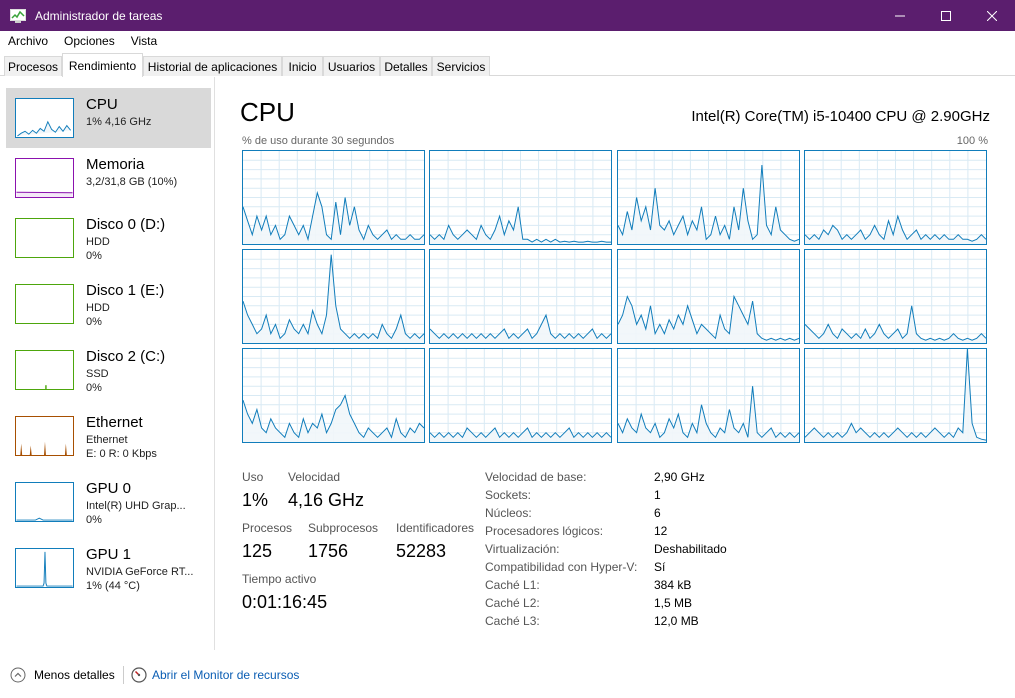 The image size is (1015, 698). Describe the element at coordinates (690, 549) in the screenshot. I see `info-value: Deshabilitado` at that location.